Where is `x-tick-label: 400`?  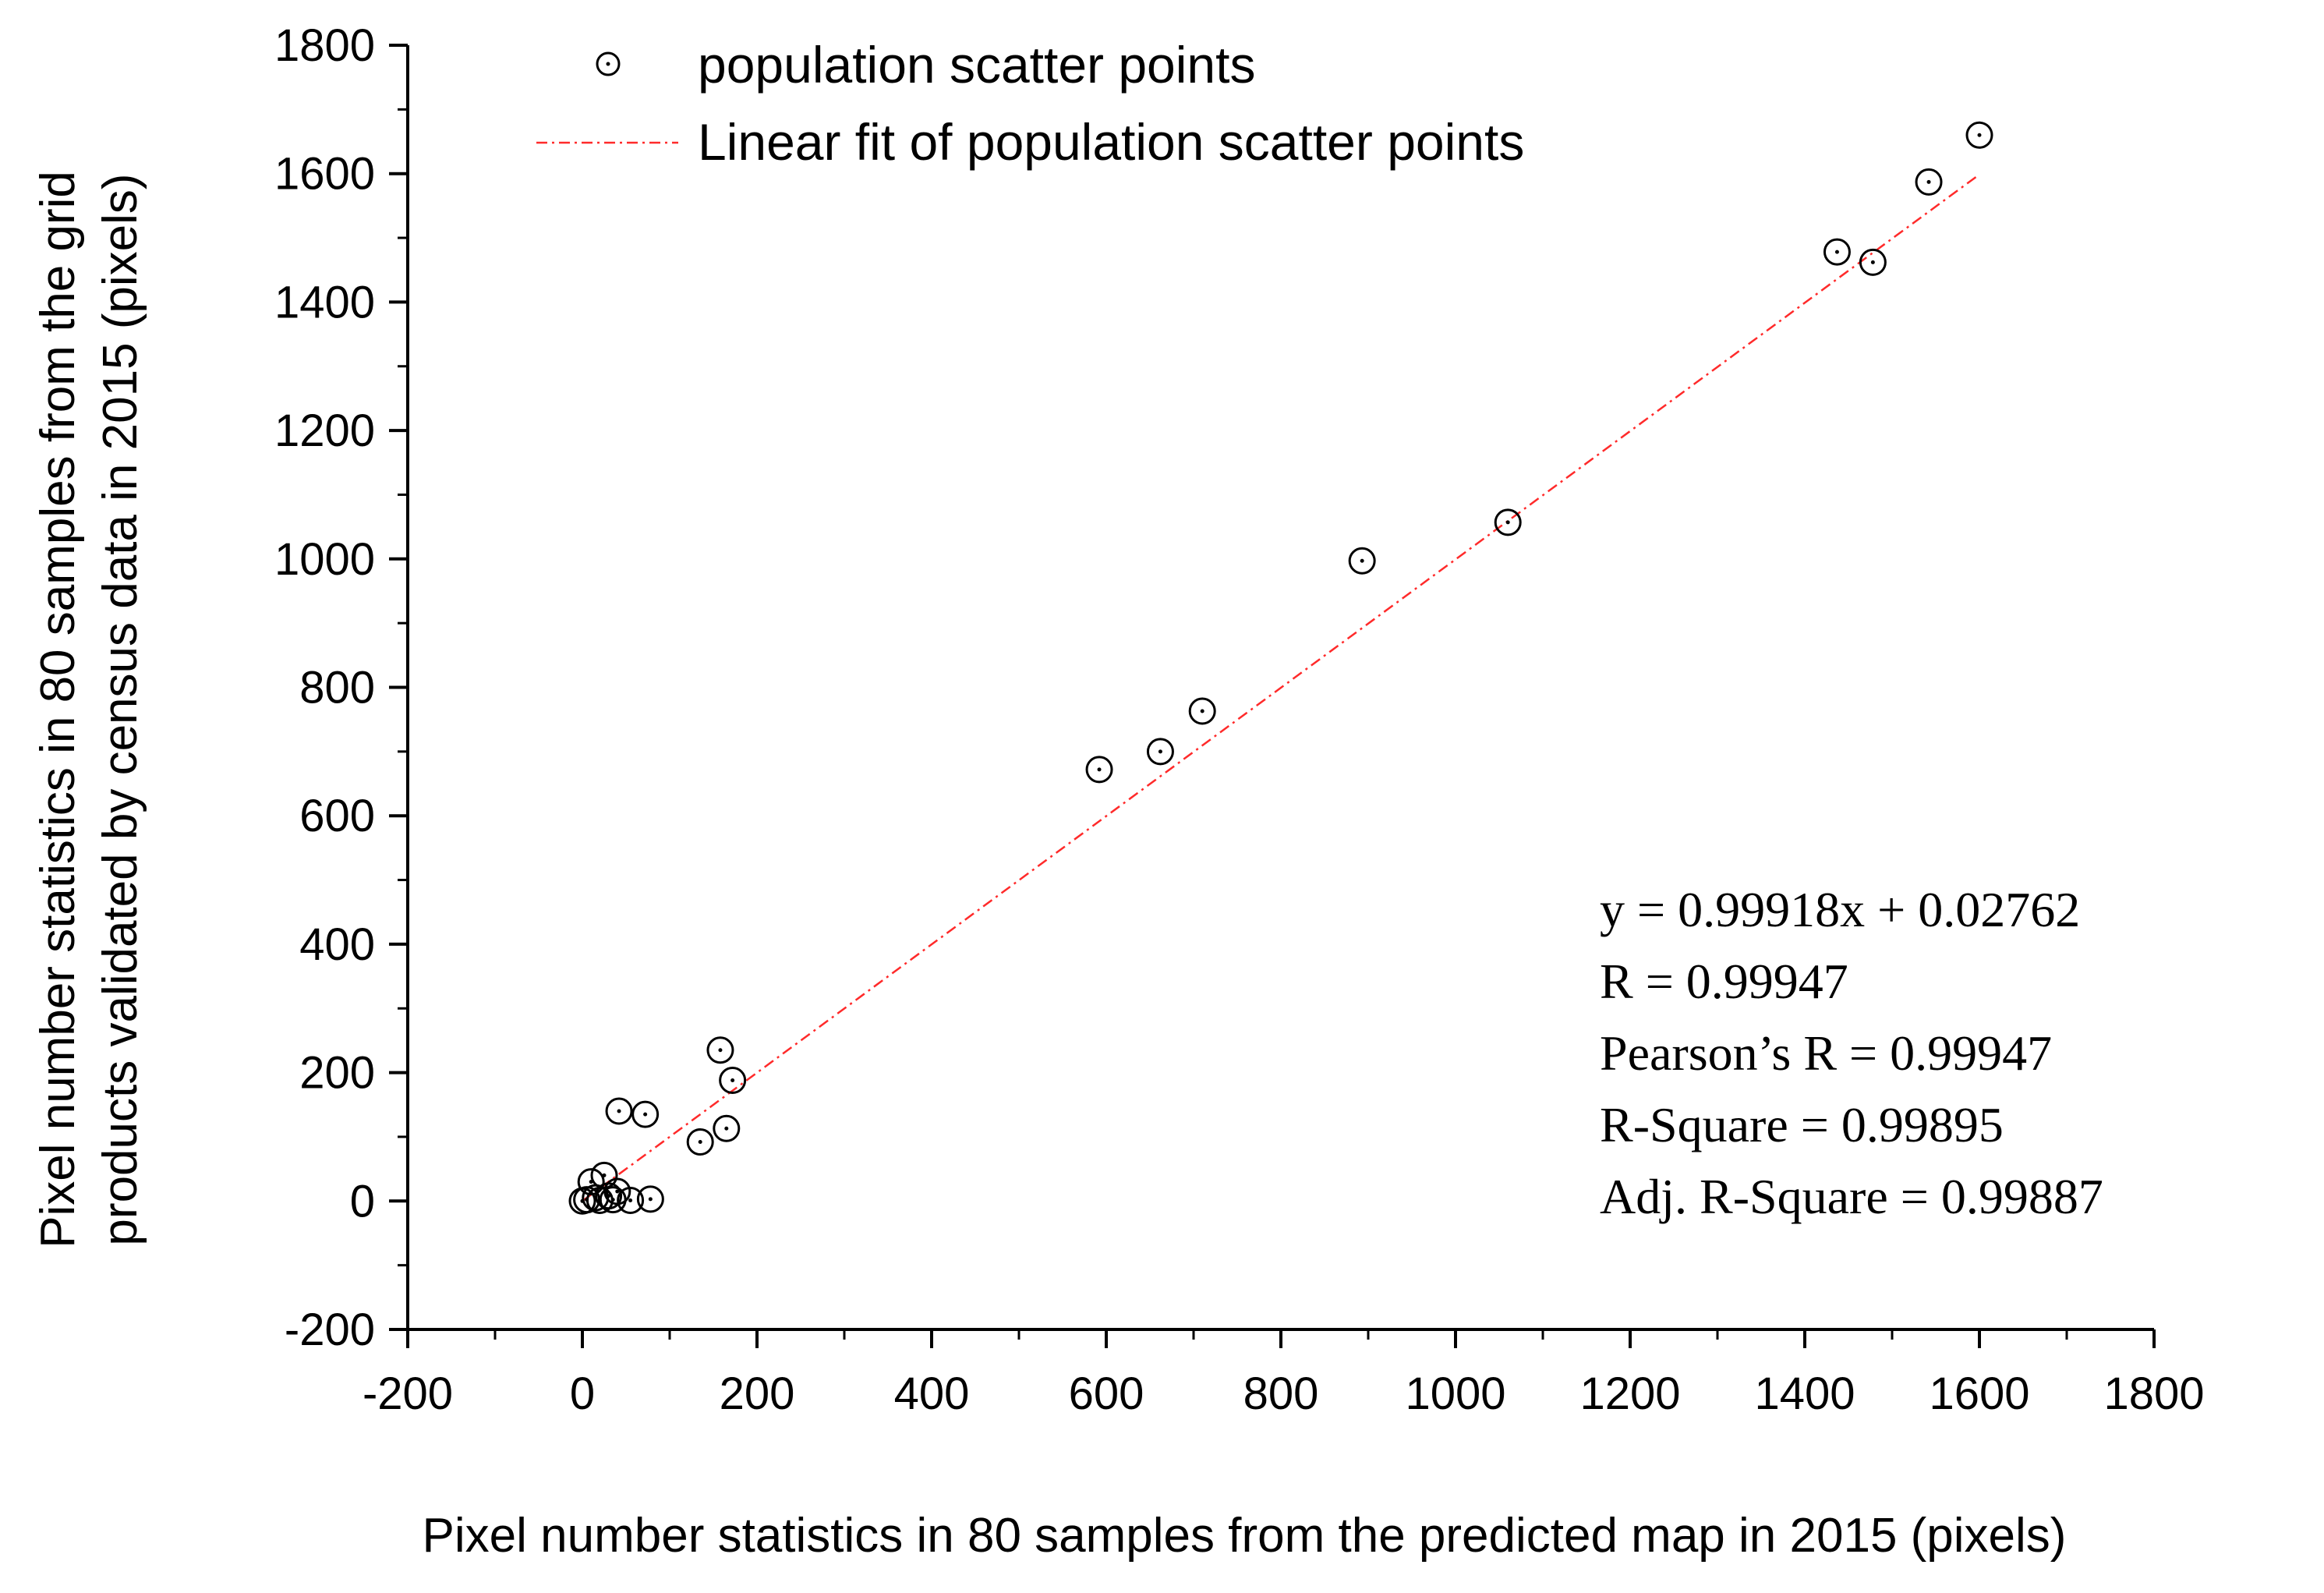
x-tick-label: 400 is located at coordinates (932, 1393).